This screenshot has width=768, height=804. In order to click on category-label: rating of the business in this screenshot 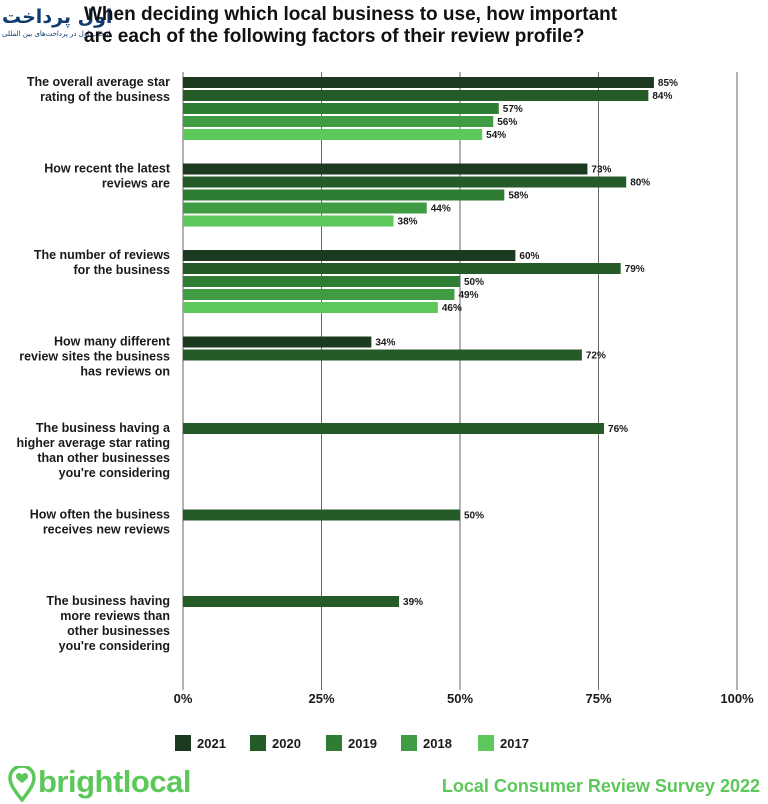, I will do `click(105, 97)`.